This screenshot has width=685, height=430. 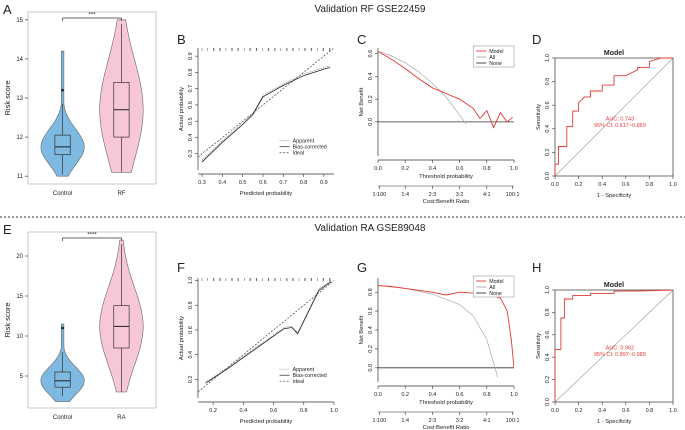 What do you see at coordinates (62, 328) in the screenshot?
I see `outlier-point` at bounding box center [62, 328].